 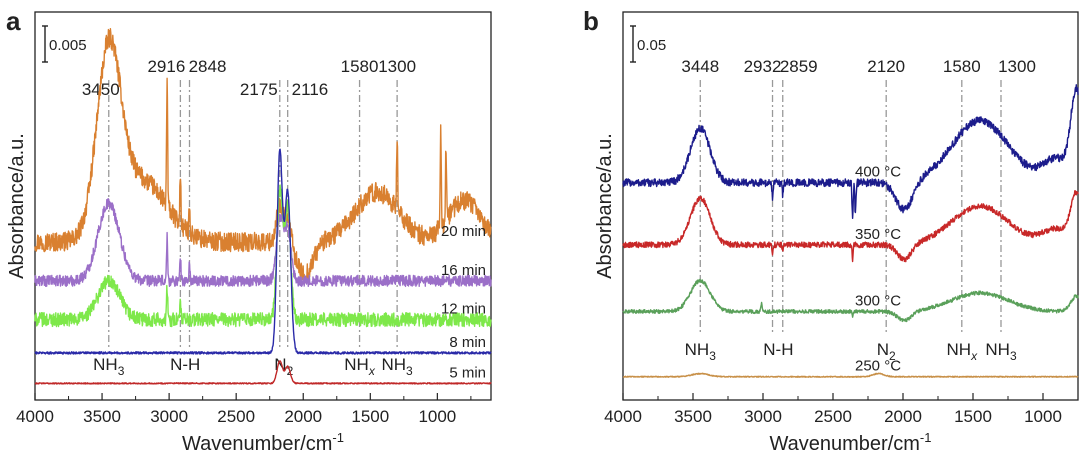 What do you see at coordinates (886, 351) in the screenshot?
I see `assignment-label: N2` at bounding box center [886, 351].